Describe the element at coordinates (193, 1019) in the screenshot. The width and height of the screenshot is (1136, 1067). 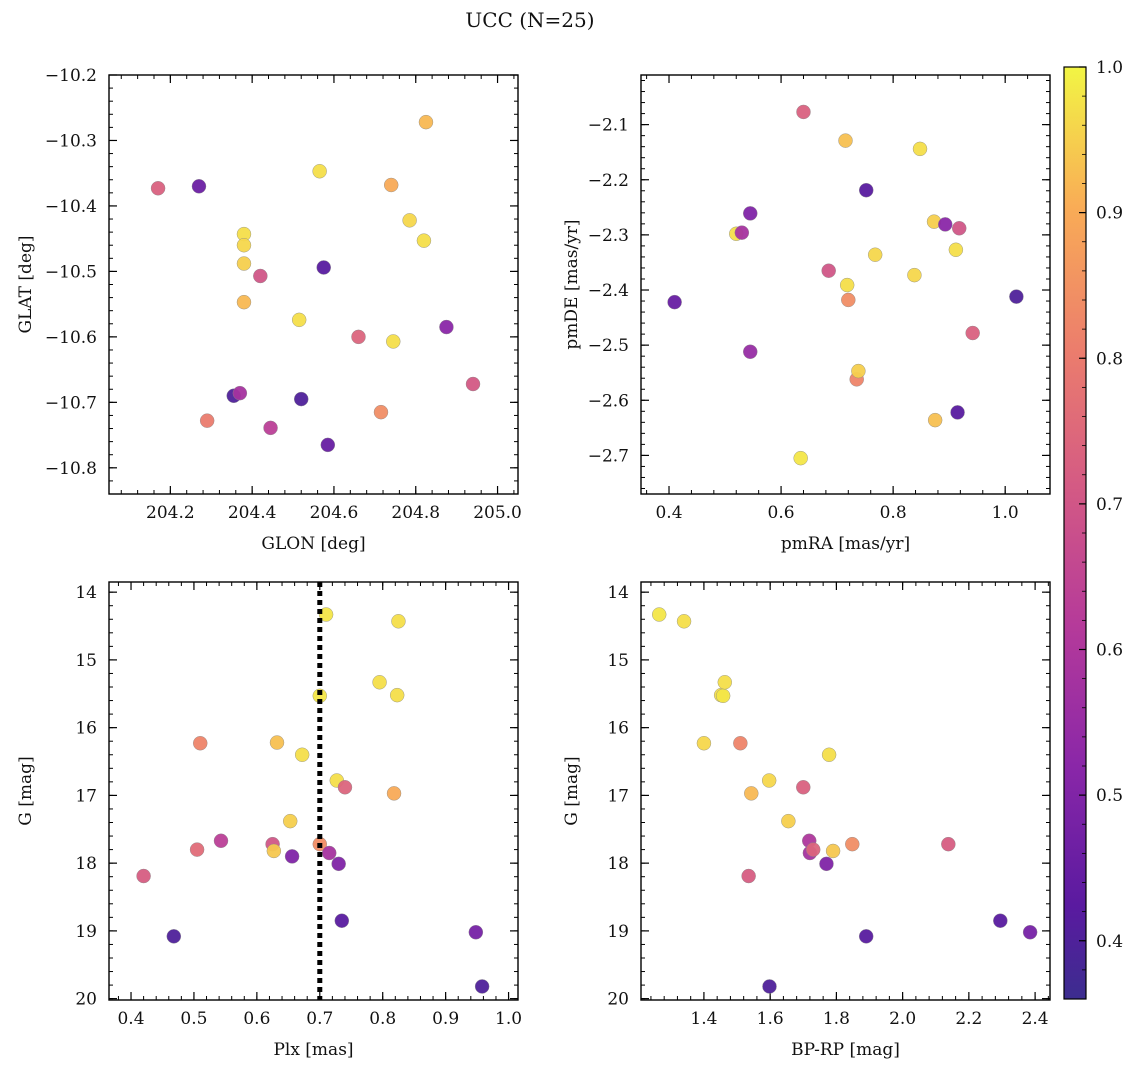
I see `x-tick-label: 0.5` at that location.